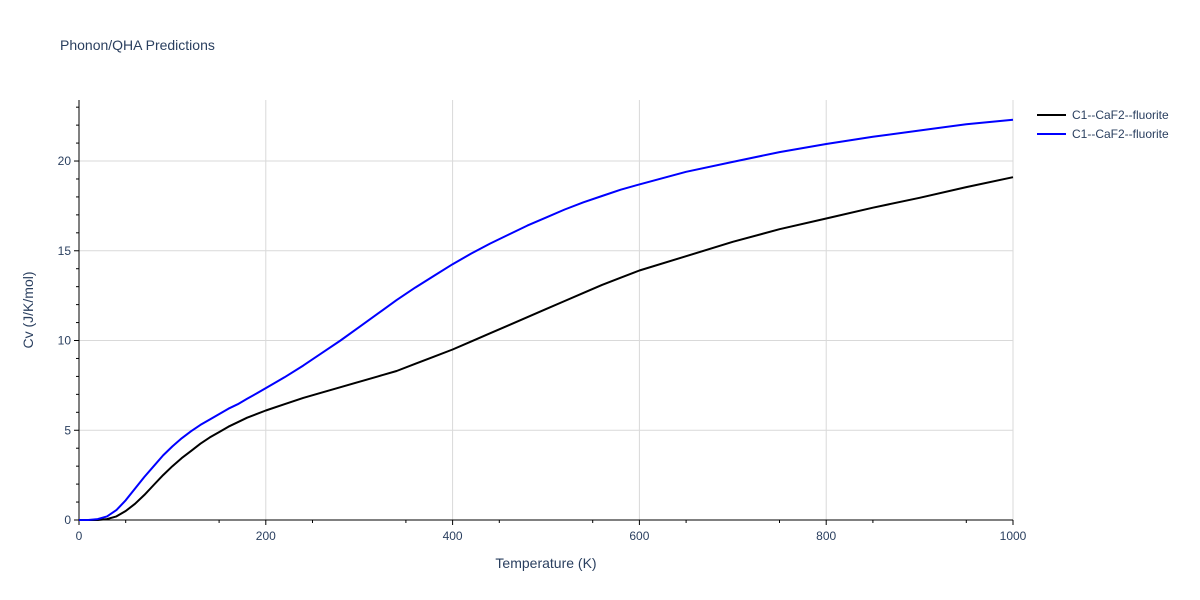 The width and height of the screenshot is (1200, 600). What do you see at coordinates (65, 251) in the screenshot?
I see `y-tick-label: 15` at bounding box center [65, 251].